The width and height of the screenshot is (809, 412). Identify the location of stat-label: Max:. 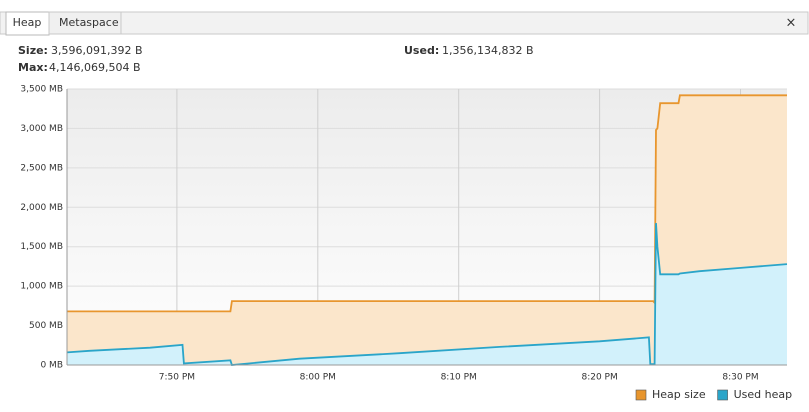
(33, 67).